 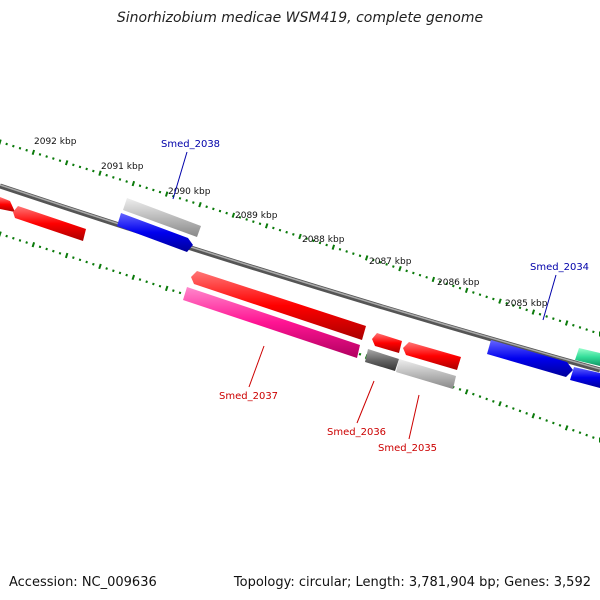 I want to click on gene-blue-edge, so click(x=585, y=377).